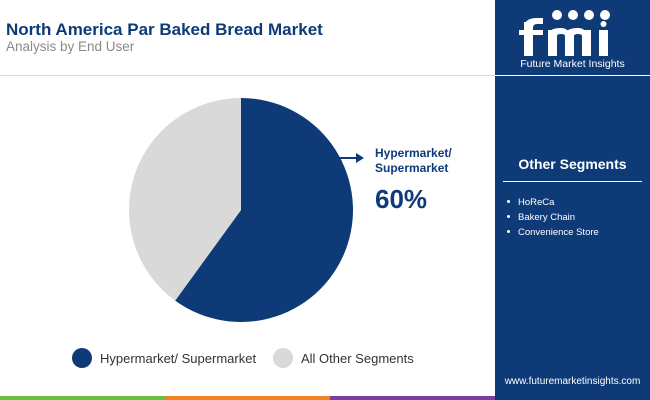 Image resolution: width=650 pixels, height=400 pixels. I want to click on annotation-arrow-head, so click(360, 158).